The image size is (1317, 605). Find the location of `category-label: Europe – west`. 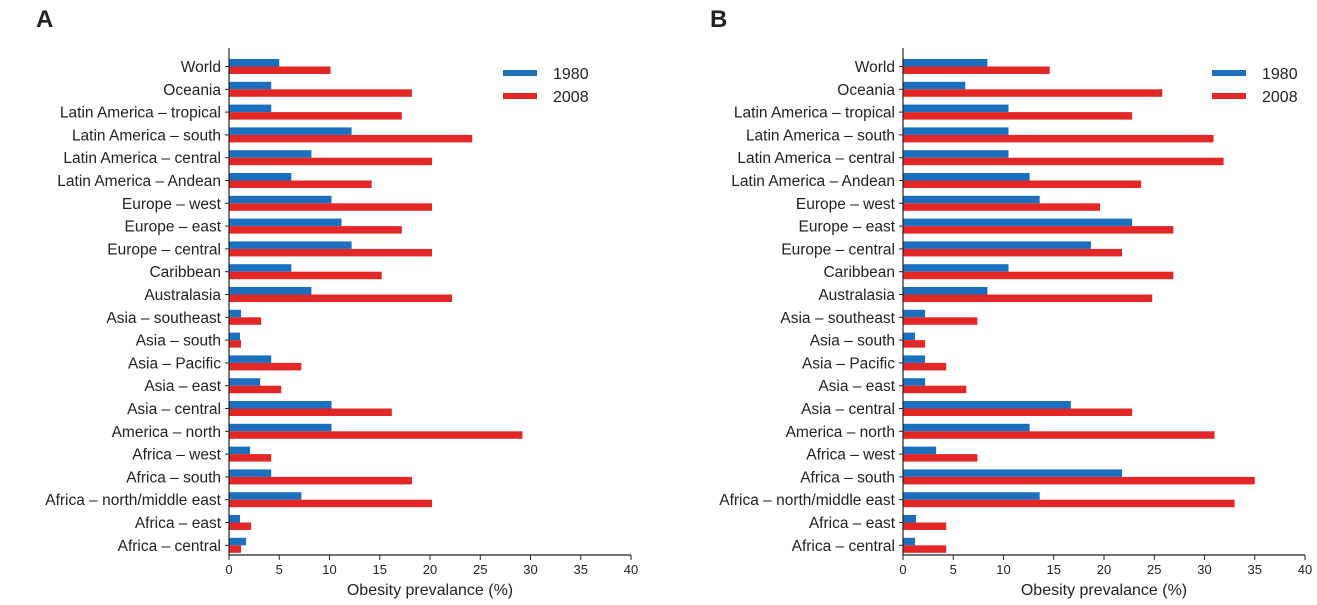

category-label: Europe – west is located at coordinates (846, 204).